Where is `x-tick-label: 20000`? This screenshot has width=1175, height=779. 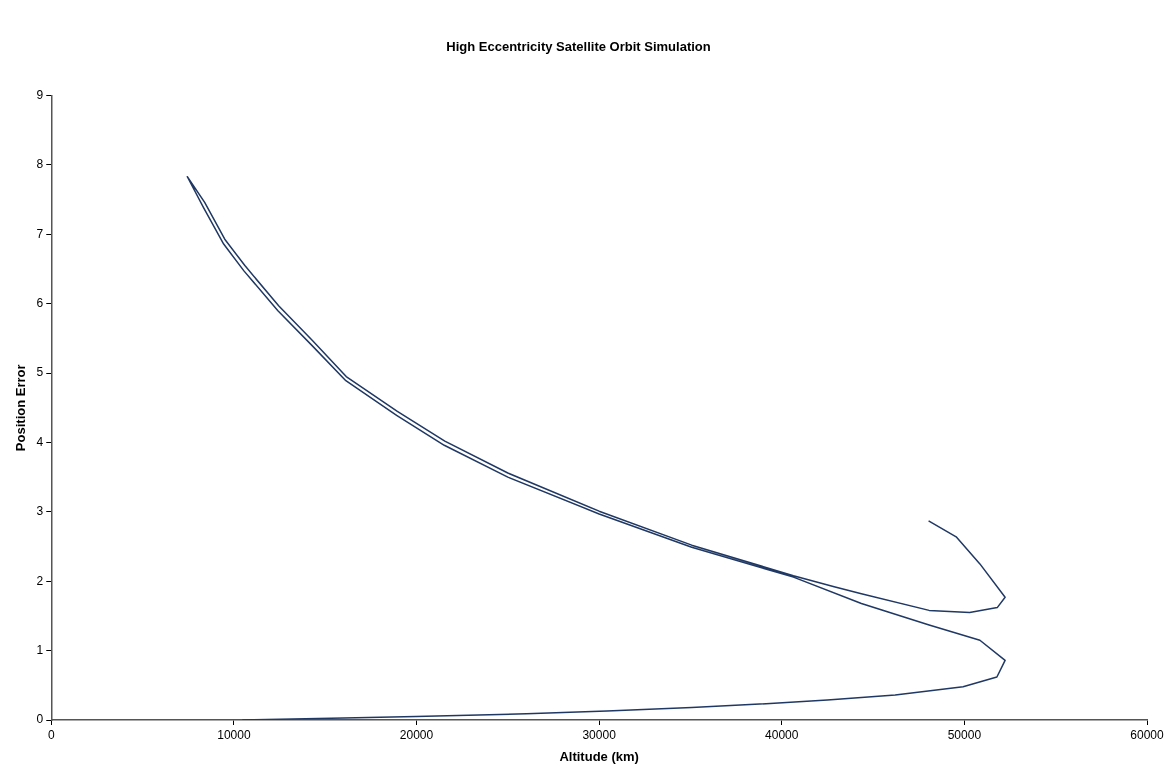
x-tick-label: 20000 is located at coordinates (416, 734).